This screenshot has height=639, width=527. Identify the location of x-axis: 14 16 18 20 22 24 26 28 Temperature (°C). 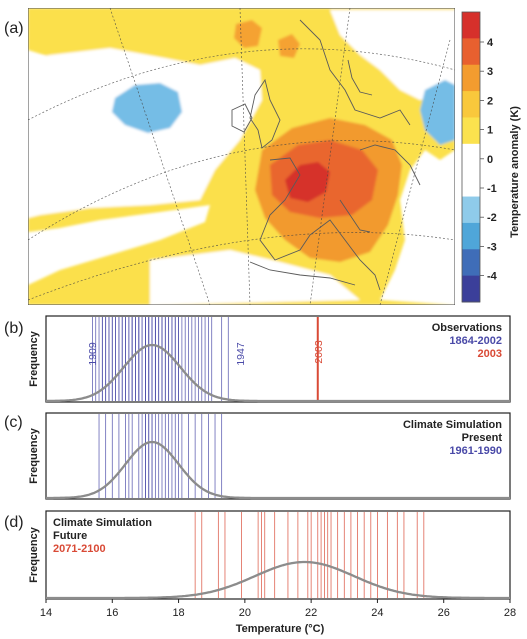
(278, 617).